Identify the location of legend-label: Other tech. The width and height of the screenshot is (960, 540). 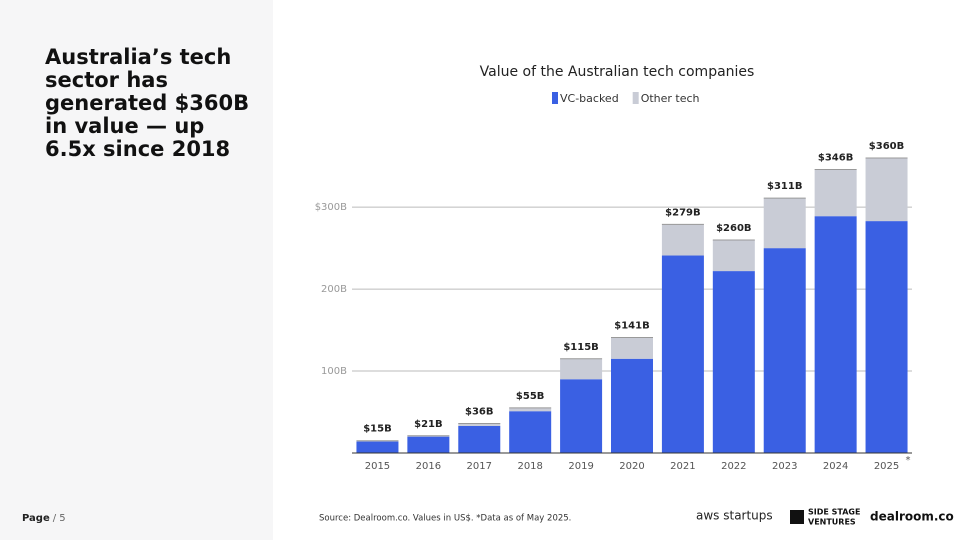
(670, 98).